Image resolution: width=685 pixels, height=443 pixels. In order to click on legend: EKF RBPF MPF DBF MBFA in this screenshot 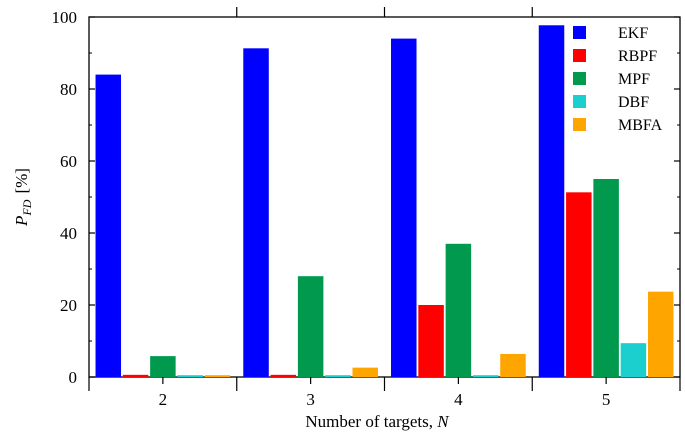, I will do `click(618, 79)`.